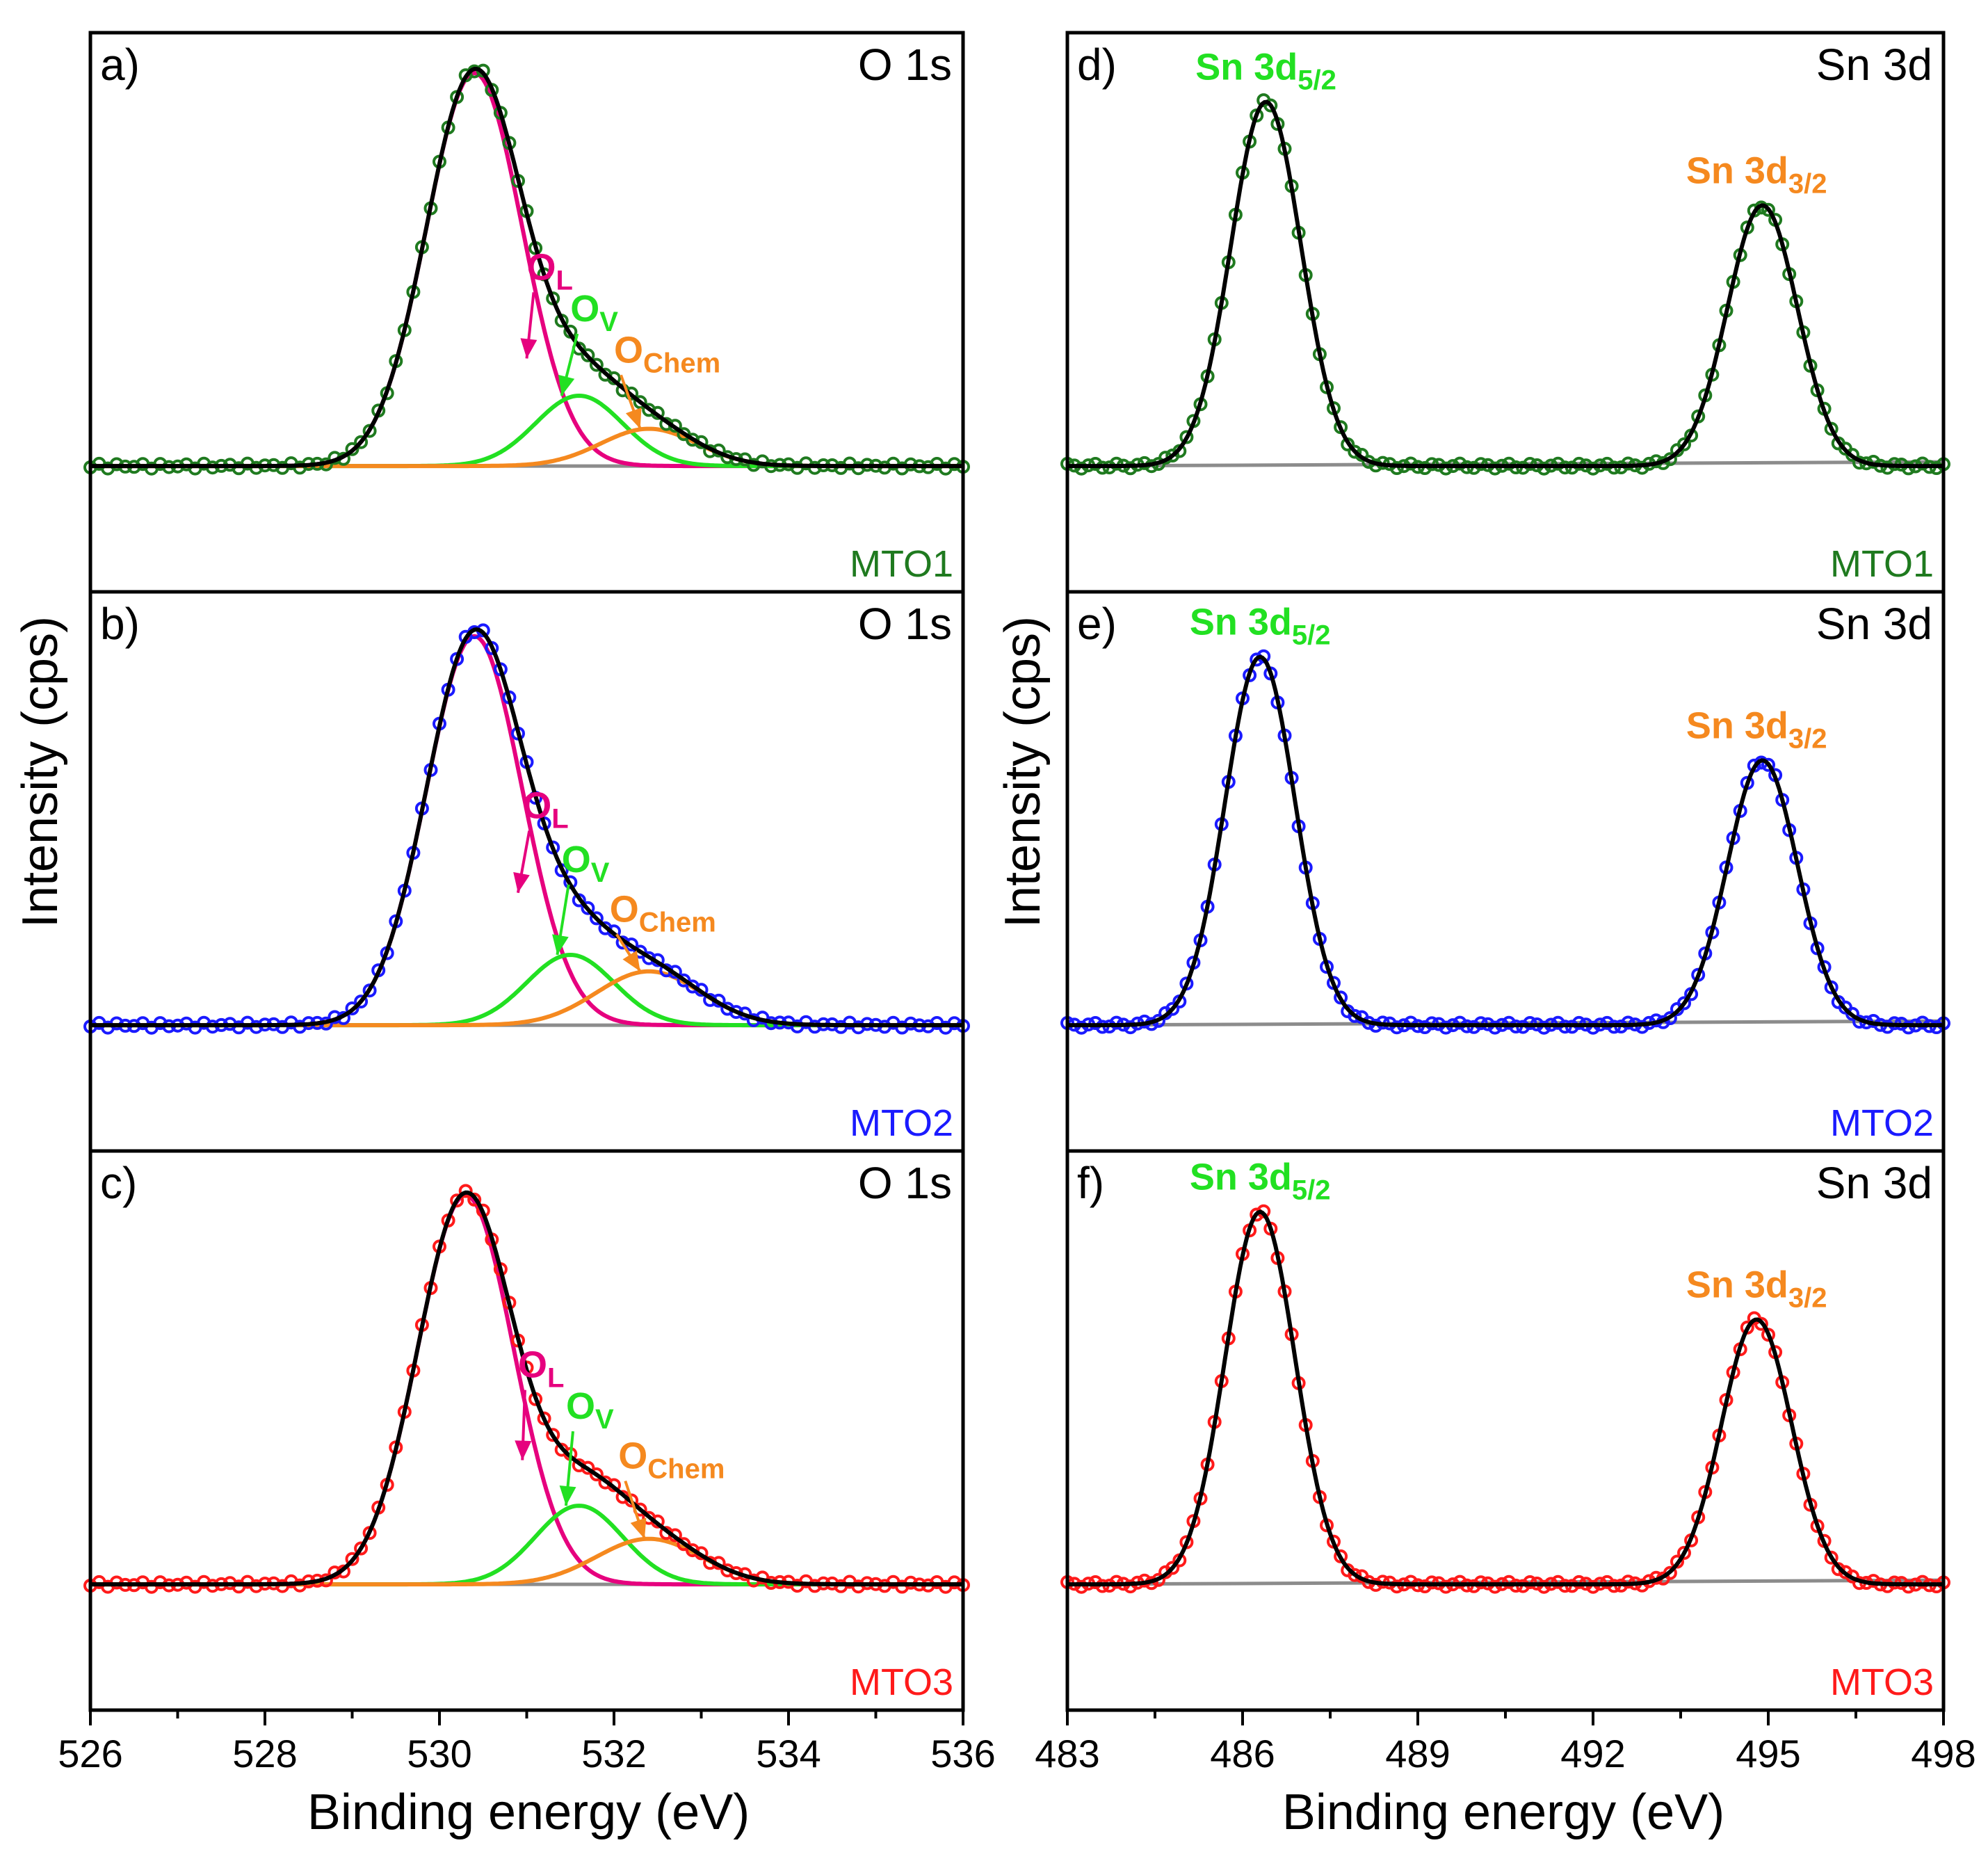  I want to click on panel-title: Sn 3d, so click(1874, 1183).